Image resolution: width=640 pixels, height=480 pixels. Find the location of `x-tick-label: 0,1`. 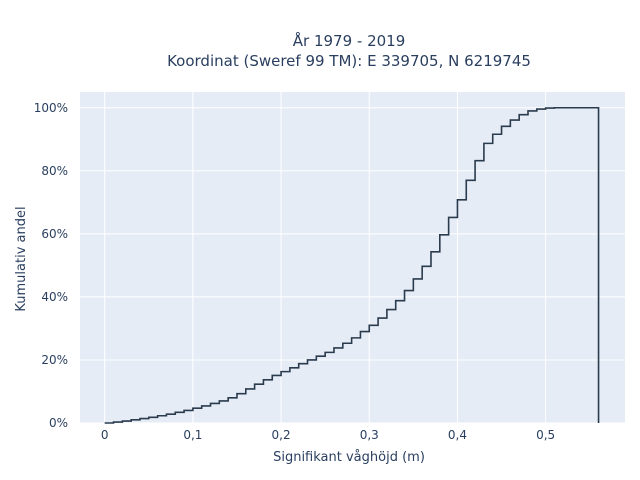

x-tick-label: 0,1 is located at coordinates (192, 435).